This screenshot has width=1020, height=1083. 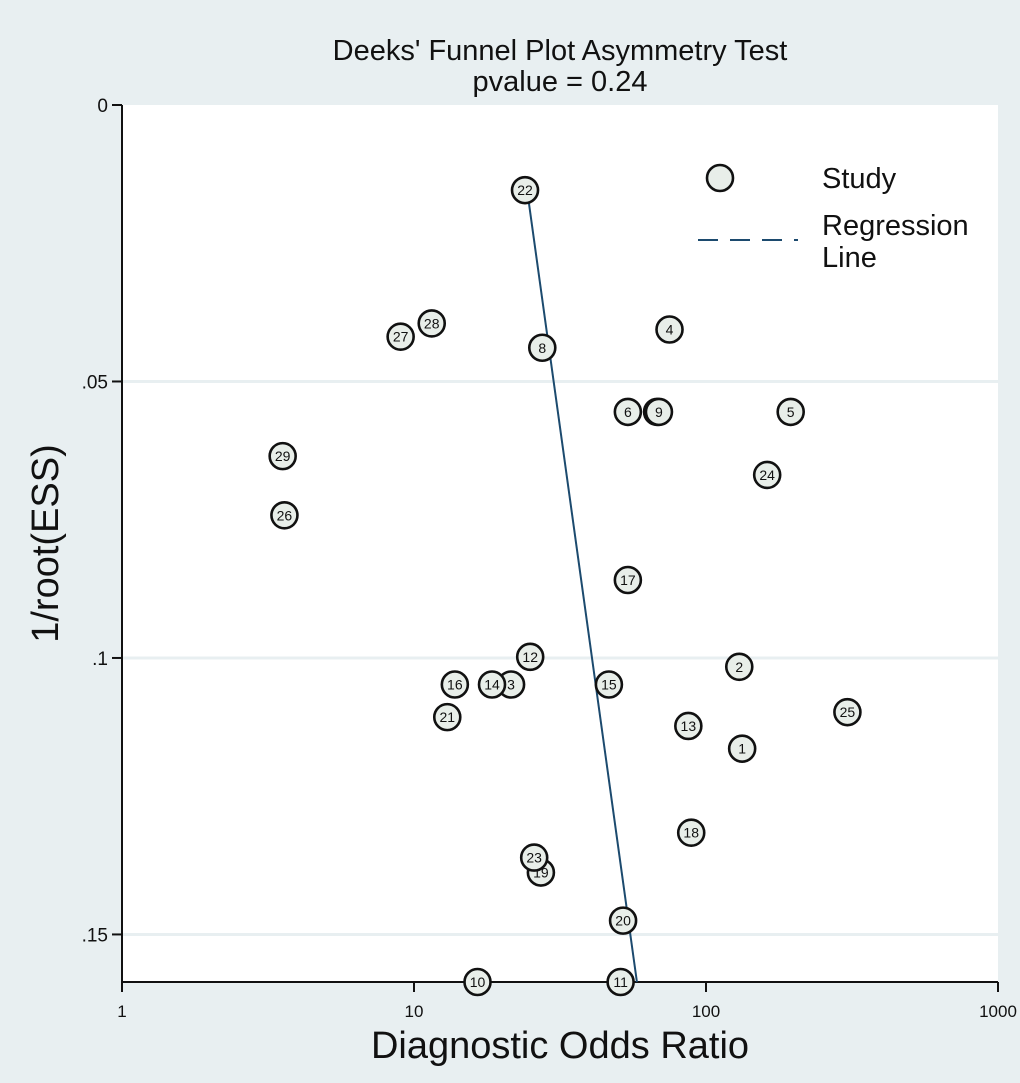 I want to click on study-point-label: 12, so click(x=530, y=657).